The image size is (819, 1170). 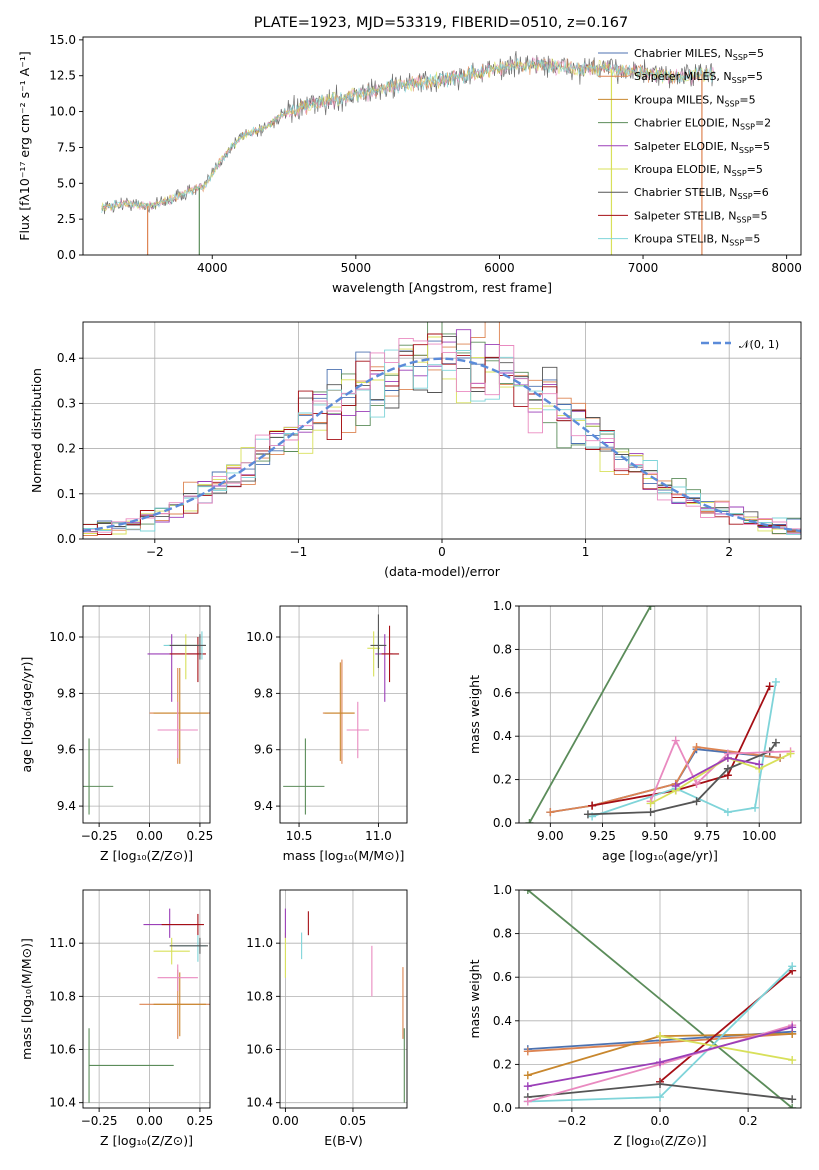 I want to click on normal-curve, so click(x=442, y=445).